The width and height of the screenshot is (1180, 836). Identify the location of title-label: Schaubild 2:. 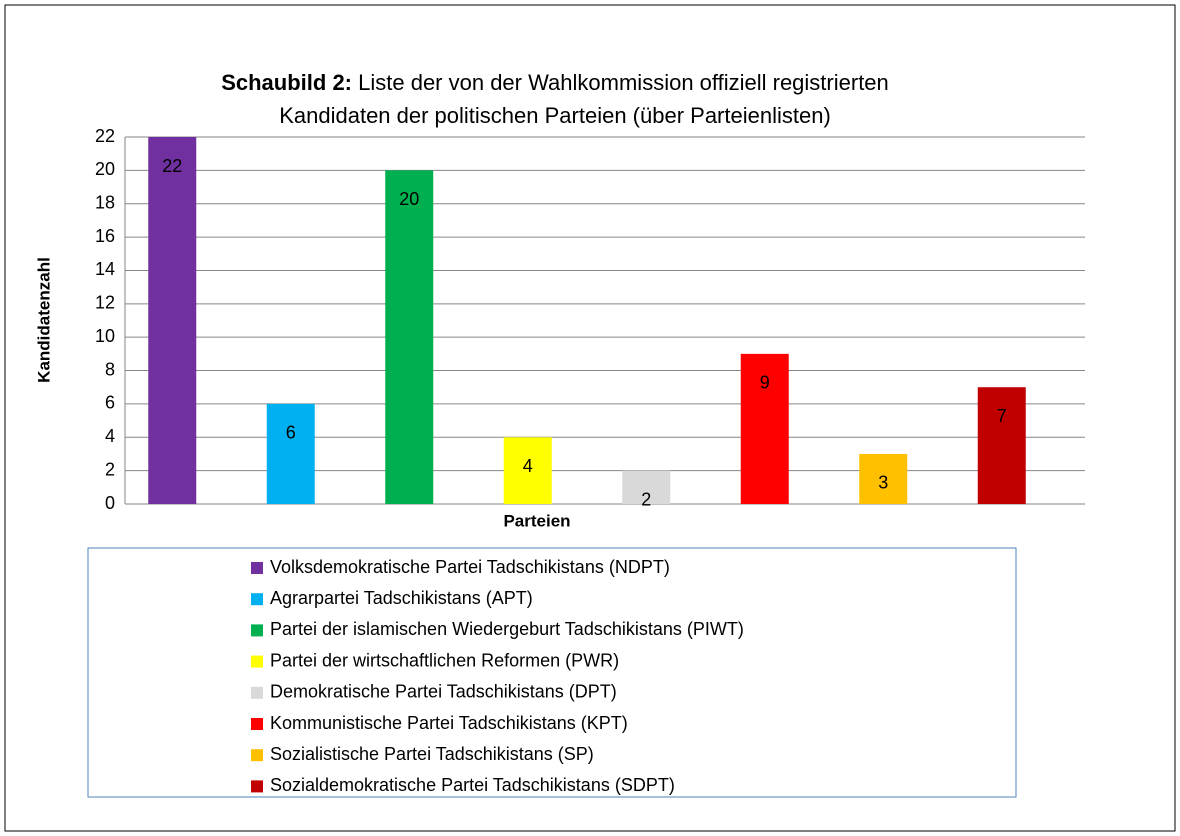
(286, 82).